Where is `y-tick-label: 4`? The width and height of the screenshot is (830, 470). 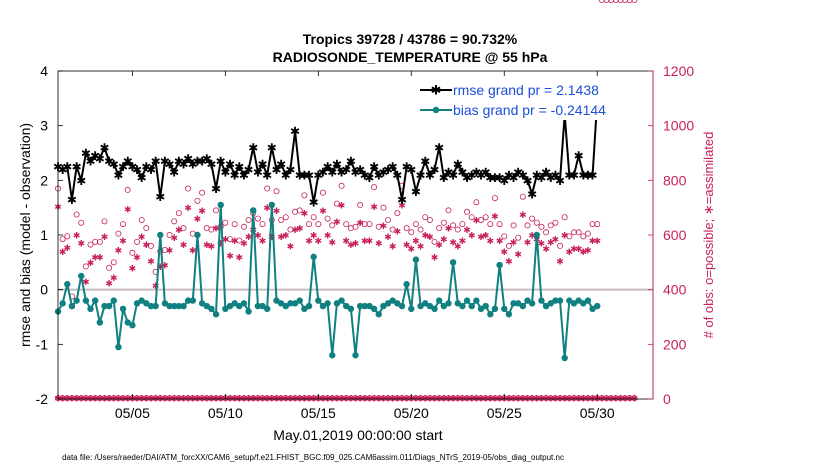
y-tick-label: 4 is located at coordinates (44, 71).